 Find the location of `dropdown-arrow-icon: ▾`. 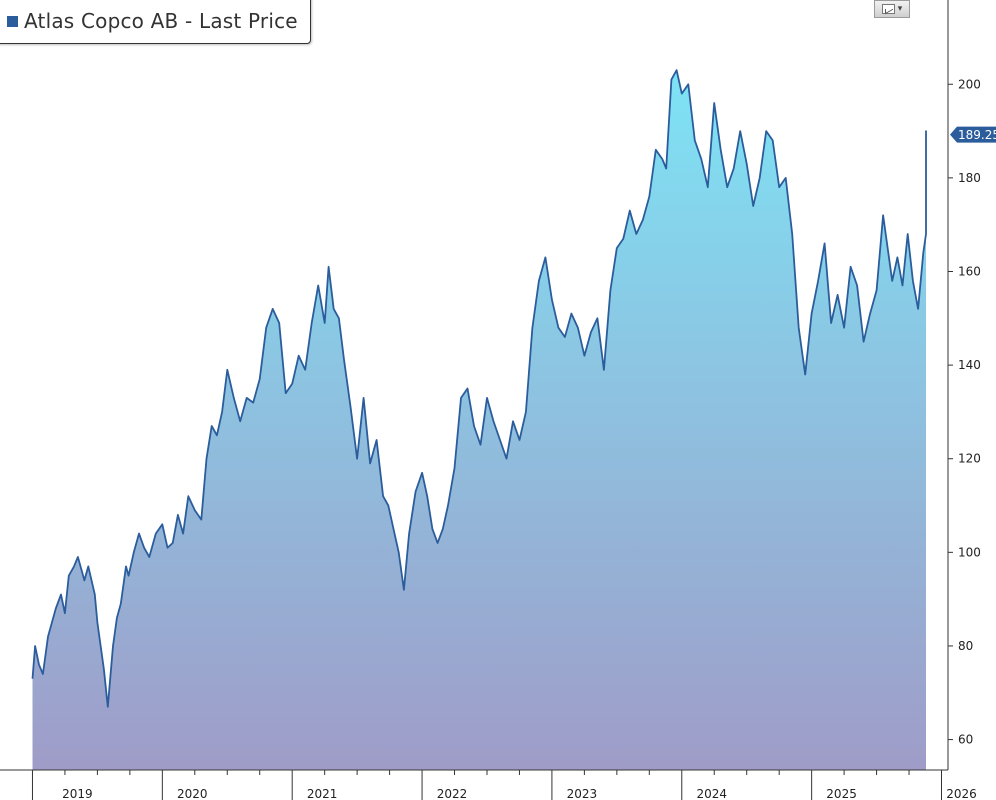

dropdown-arrow-icon: ▾ is located at coordinates (900, 9).